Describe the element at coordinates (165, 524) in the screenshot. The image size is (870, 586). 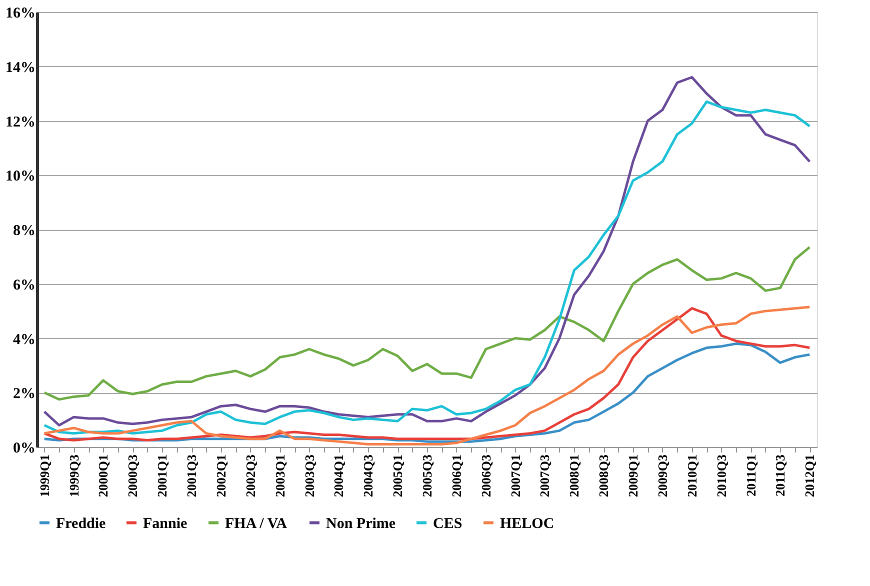
I see `legend-label: Fannie` at that location.